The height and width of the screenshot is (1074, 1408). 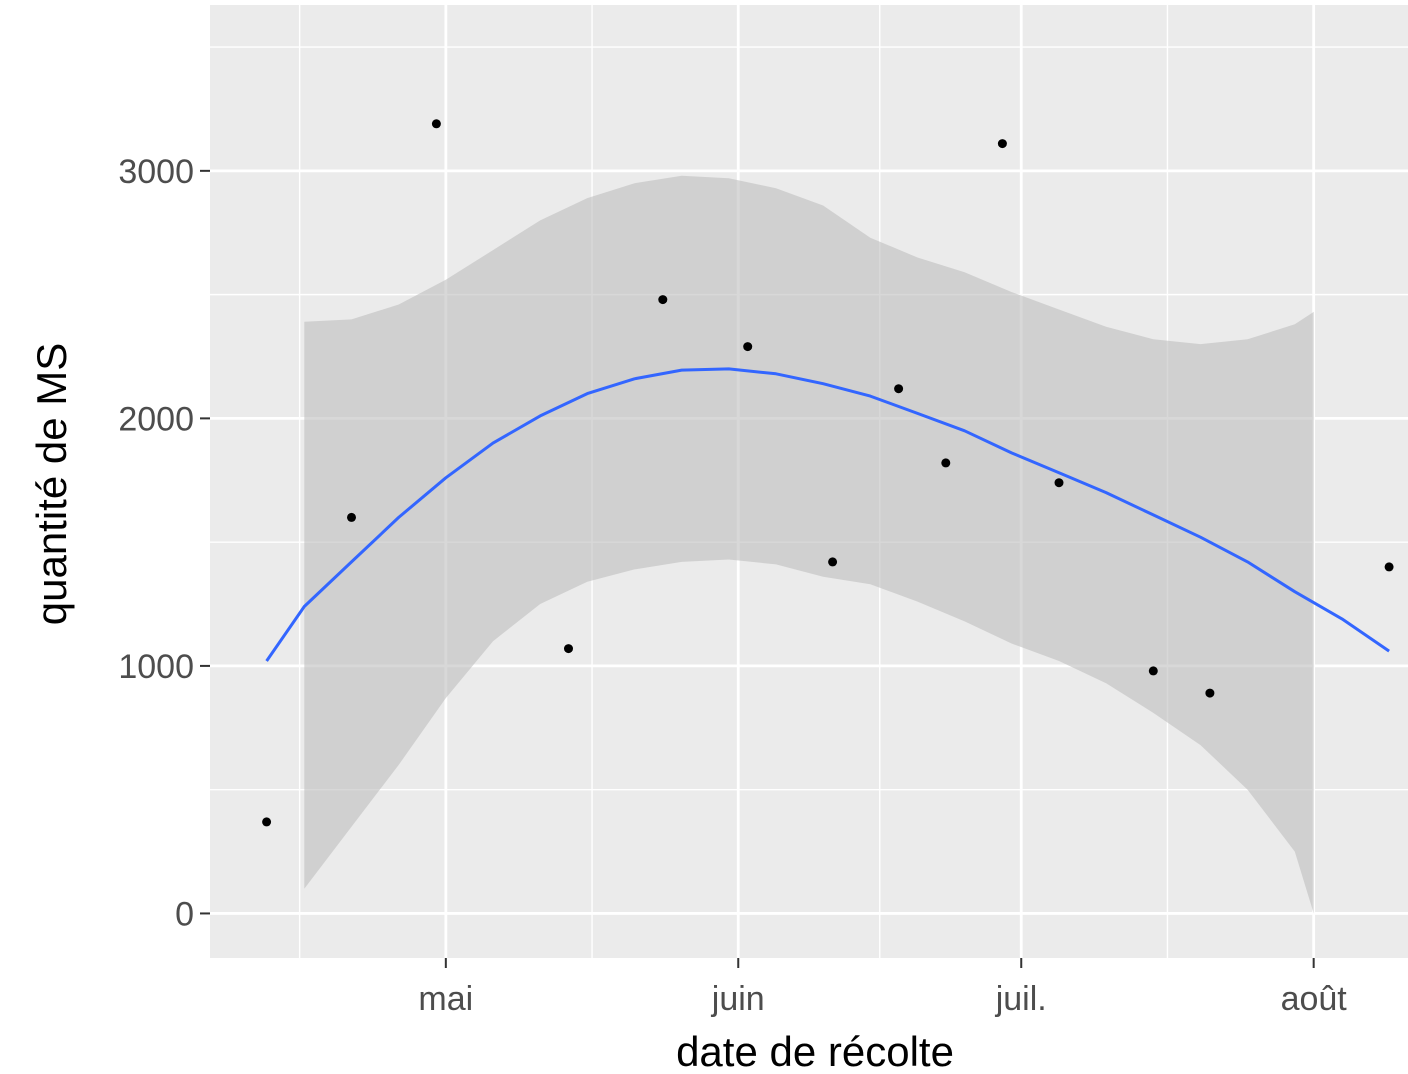 What do you see at coordinates (738, 999) in the screenshot?
I see `x-tick-label: juin` at bounding box center [738, 999].